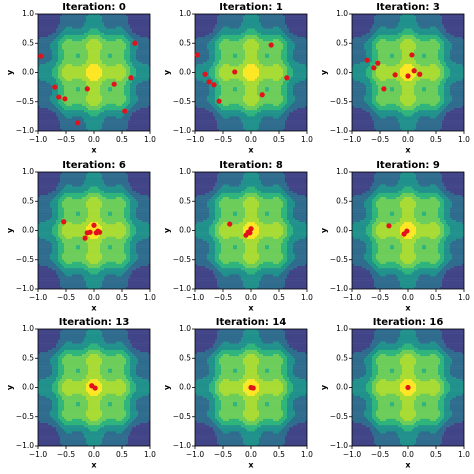  Describe the element at coordinates (94, 165) in the screenshot. I see `chart-title: Iteration: 6` at that location.